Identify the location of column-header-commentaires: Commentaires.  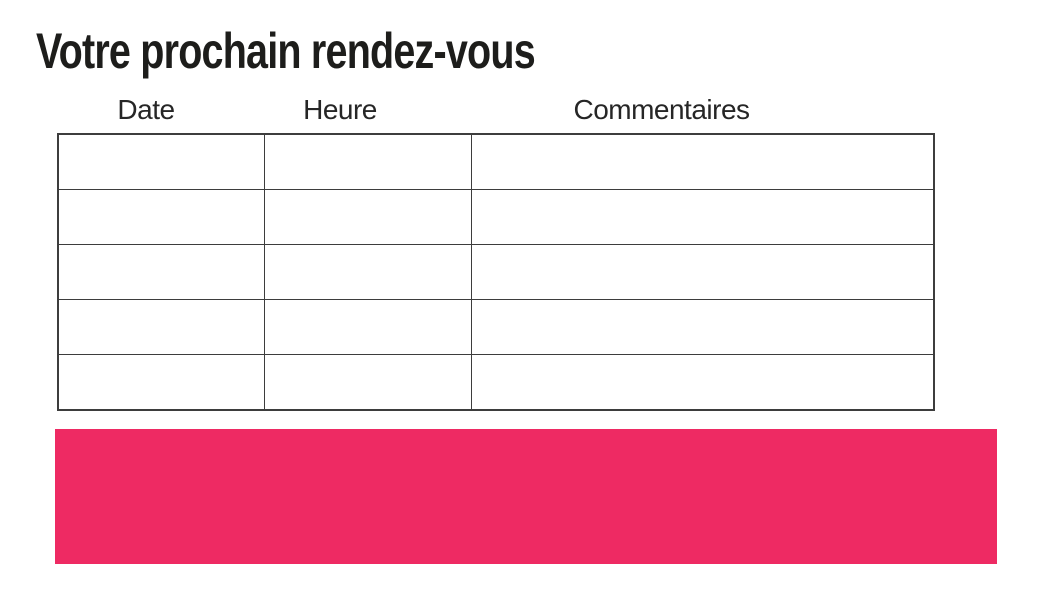
(661, 109).